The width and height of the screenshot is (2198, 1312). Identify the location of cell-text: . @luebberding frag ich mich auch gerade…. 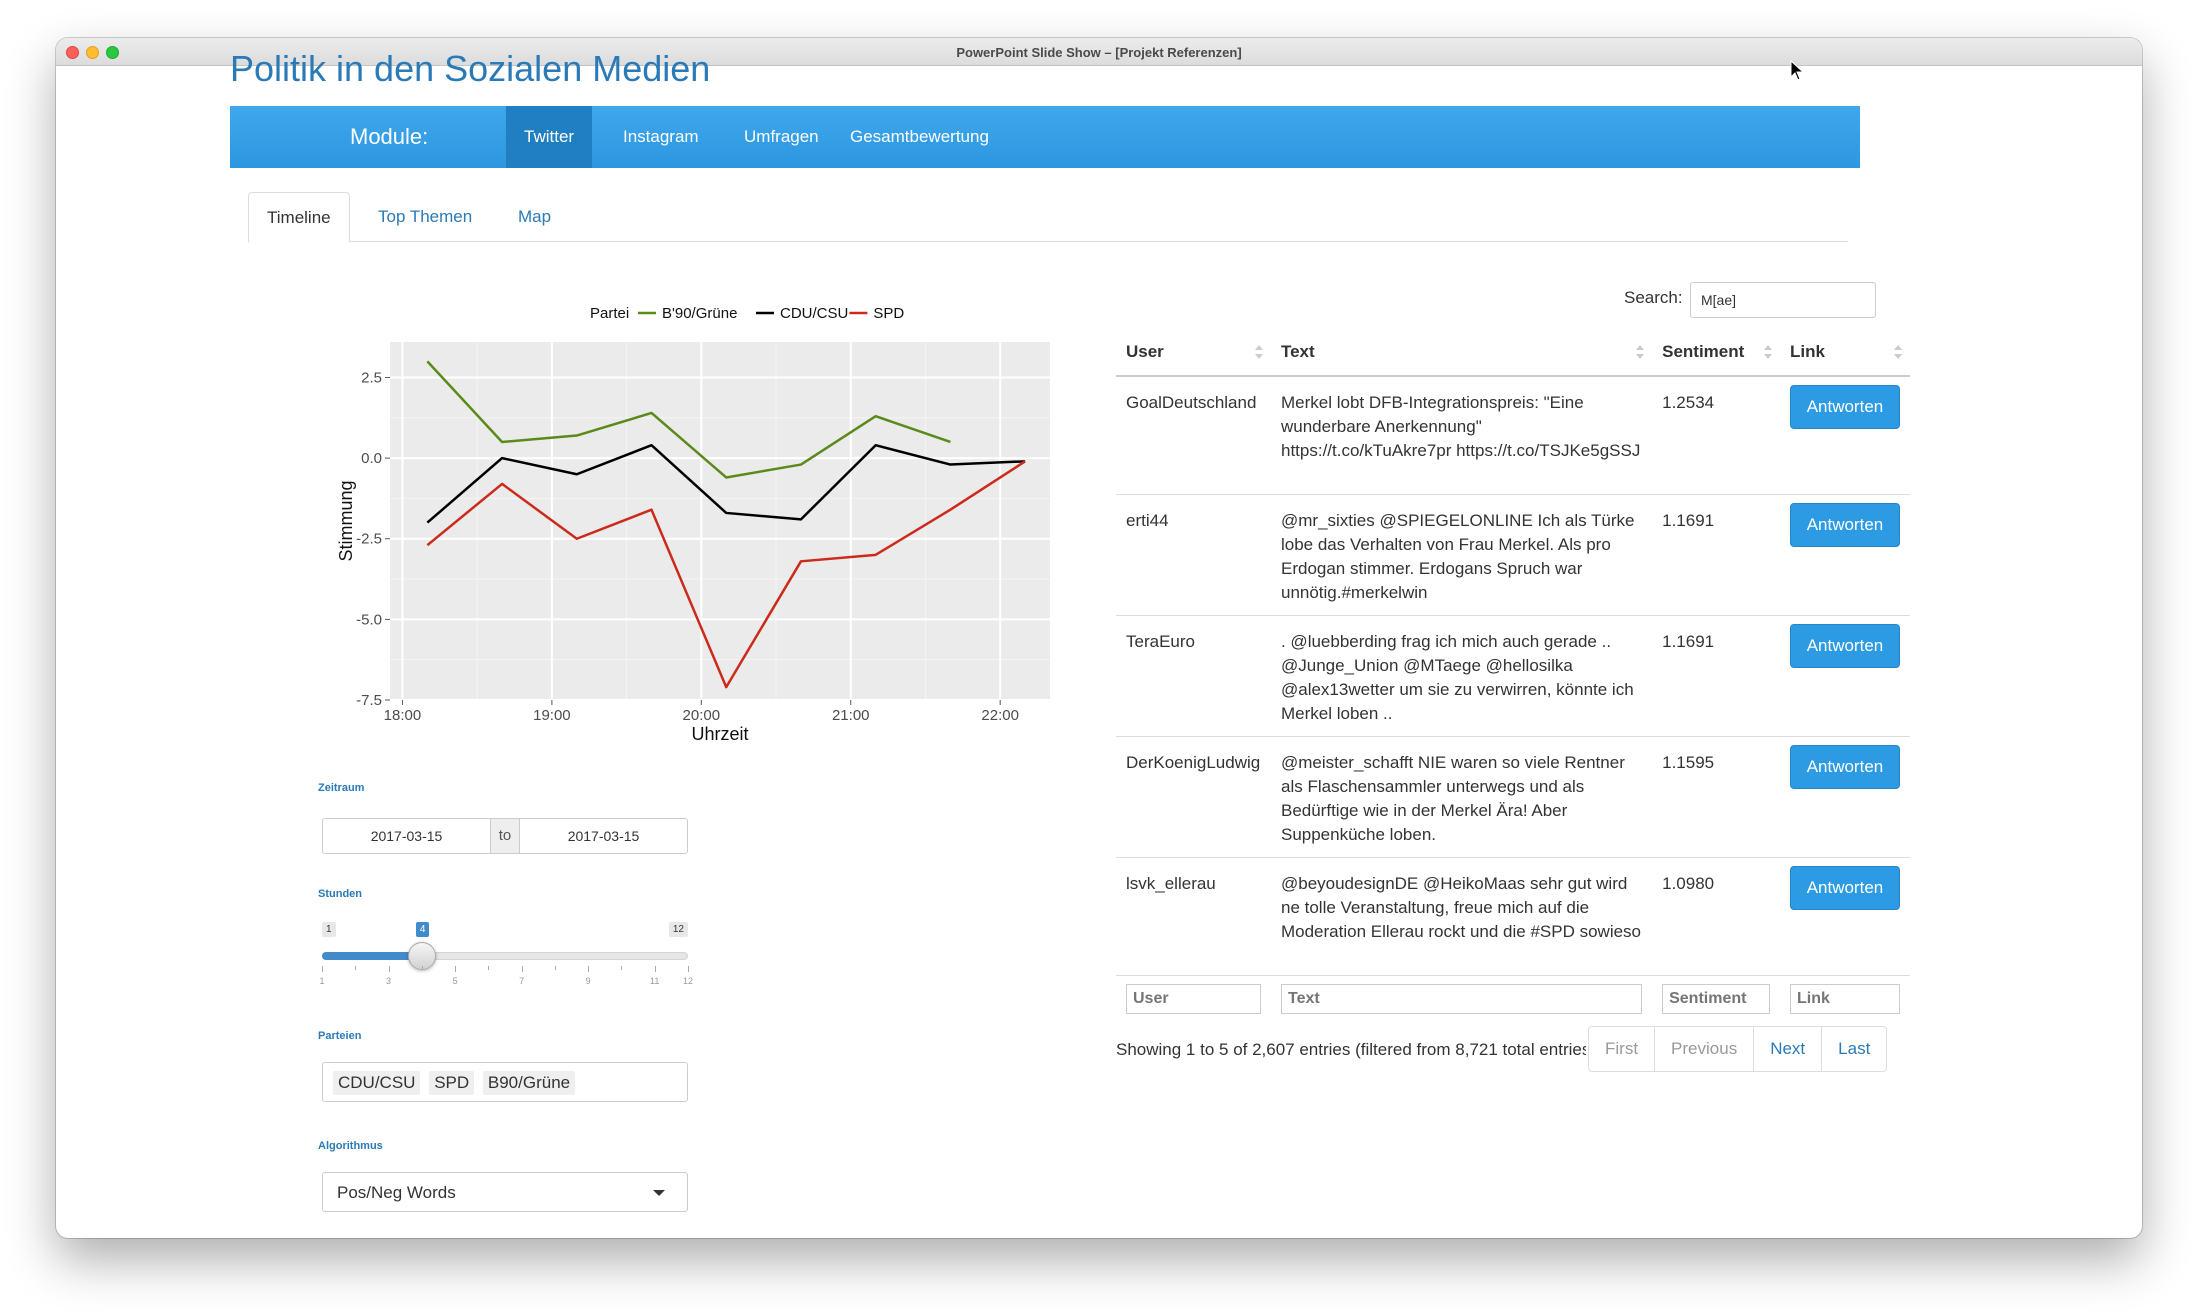
(1461, 676).